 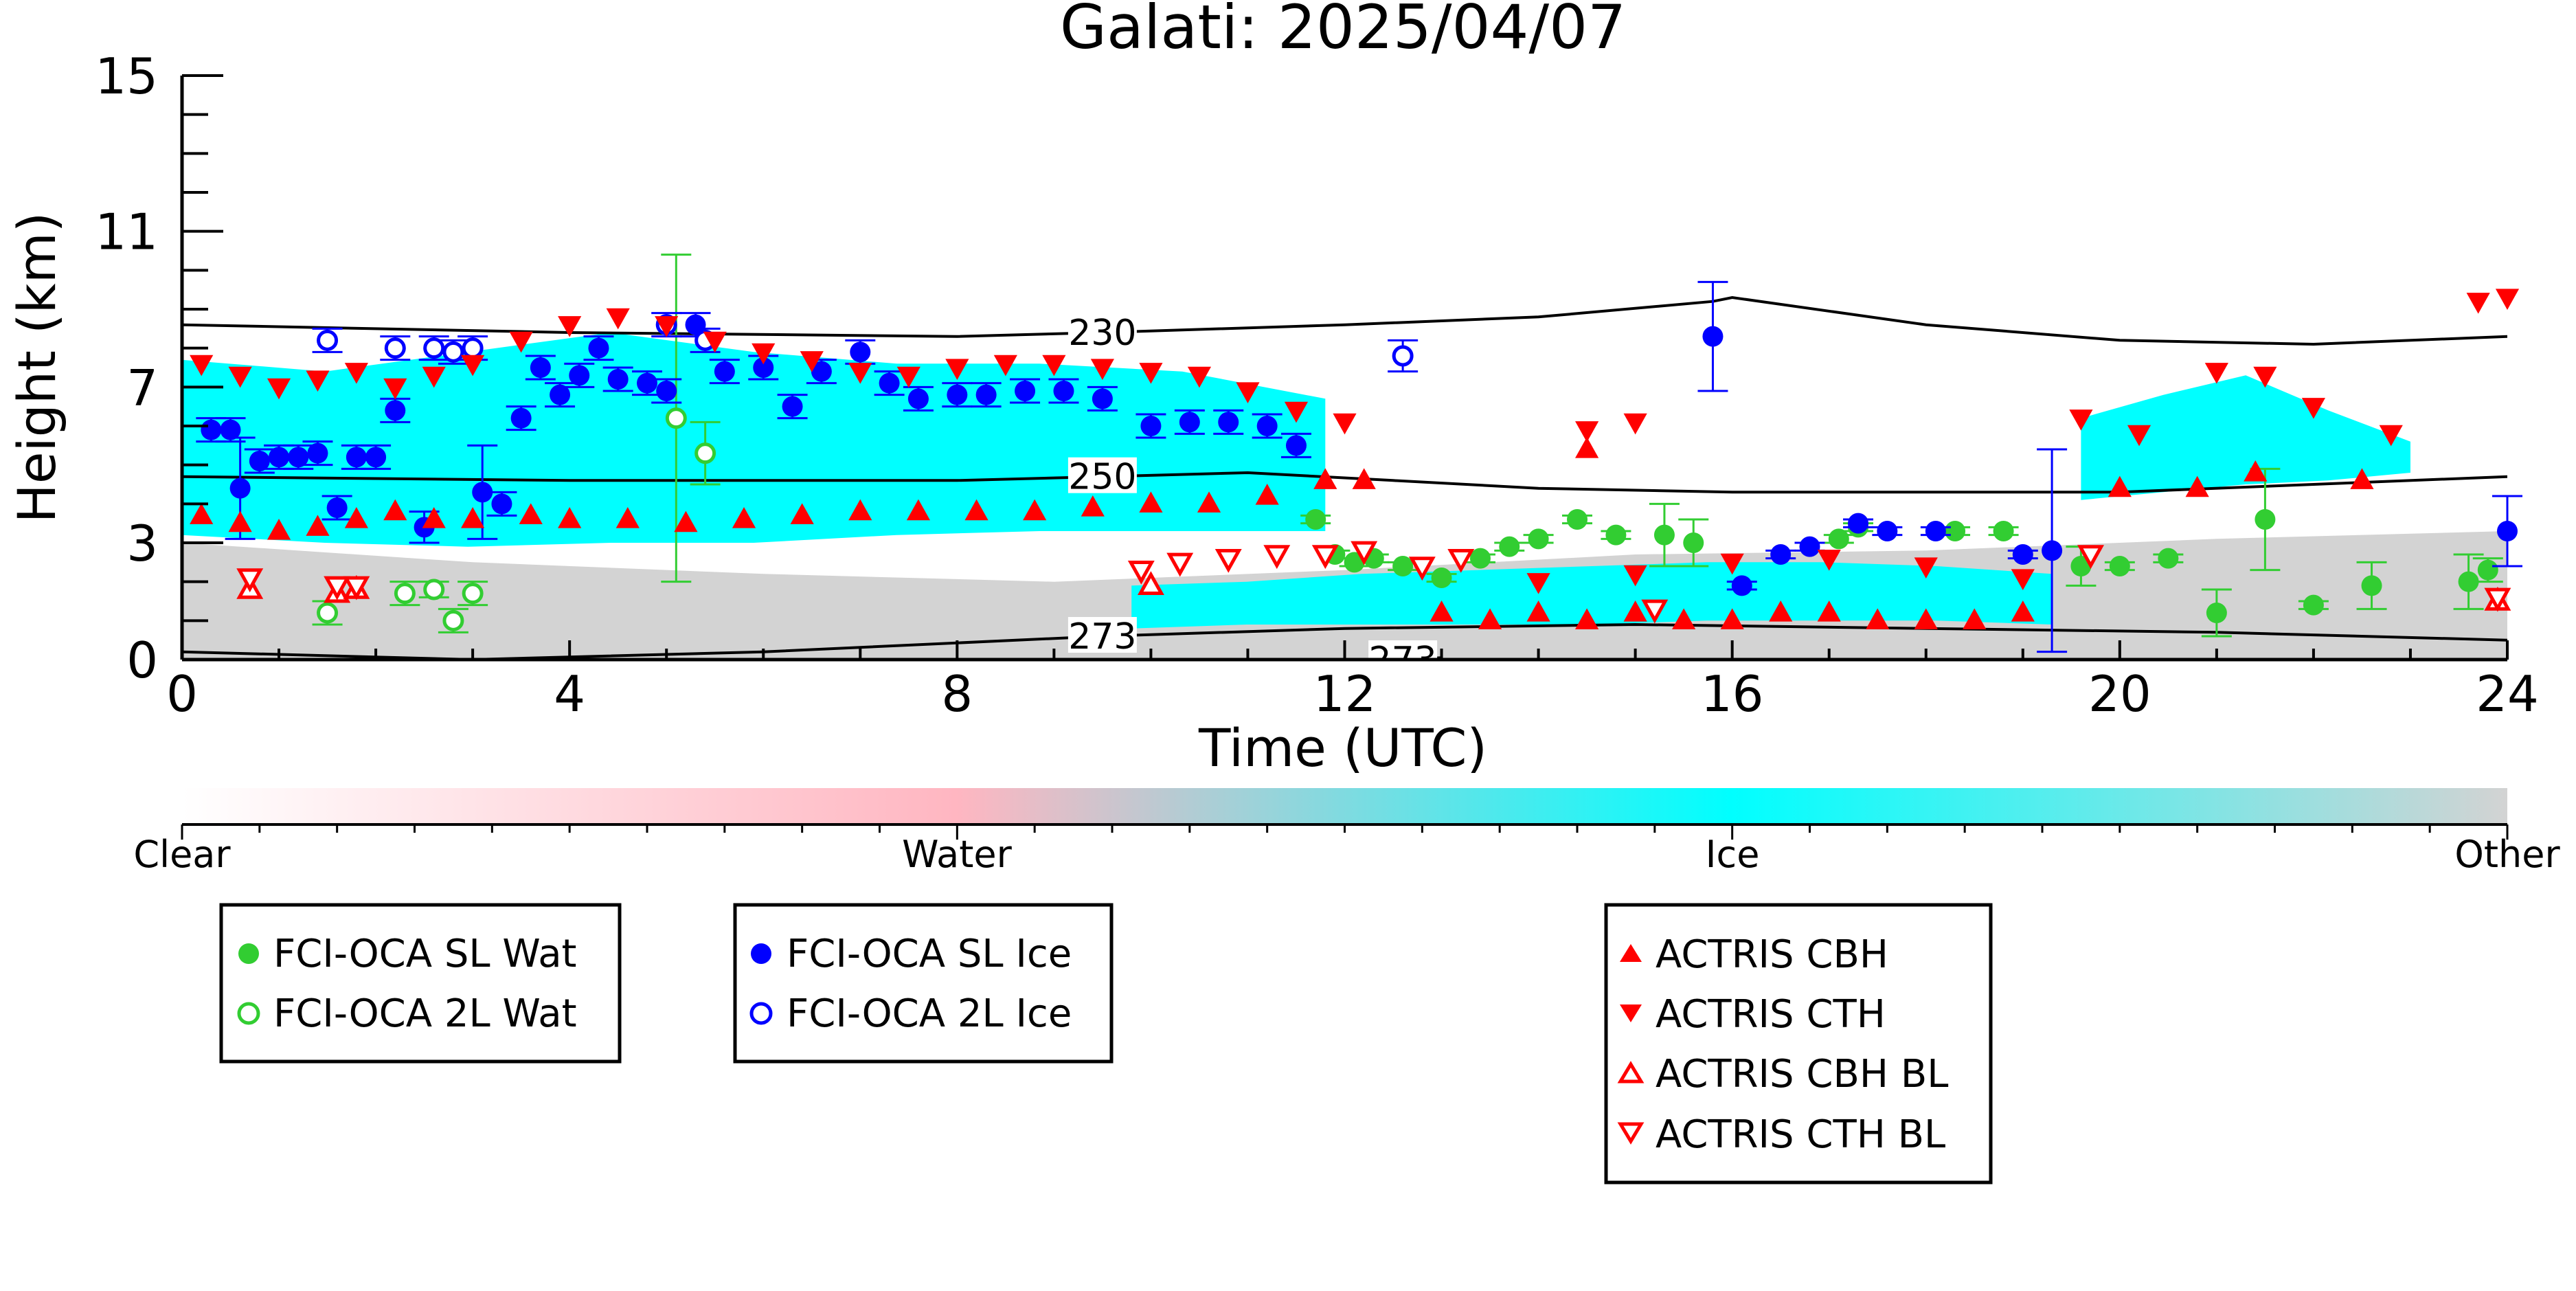 I want to click on colorbar-ticks, so click(x=1345, y=832).